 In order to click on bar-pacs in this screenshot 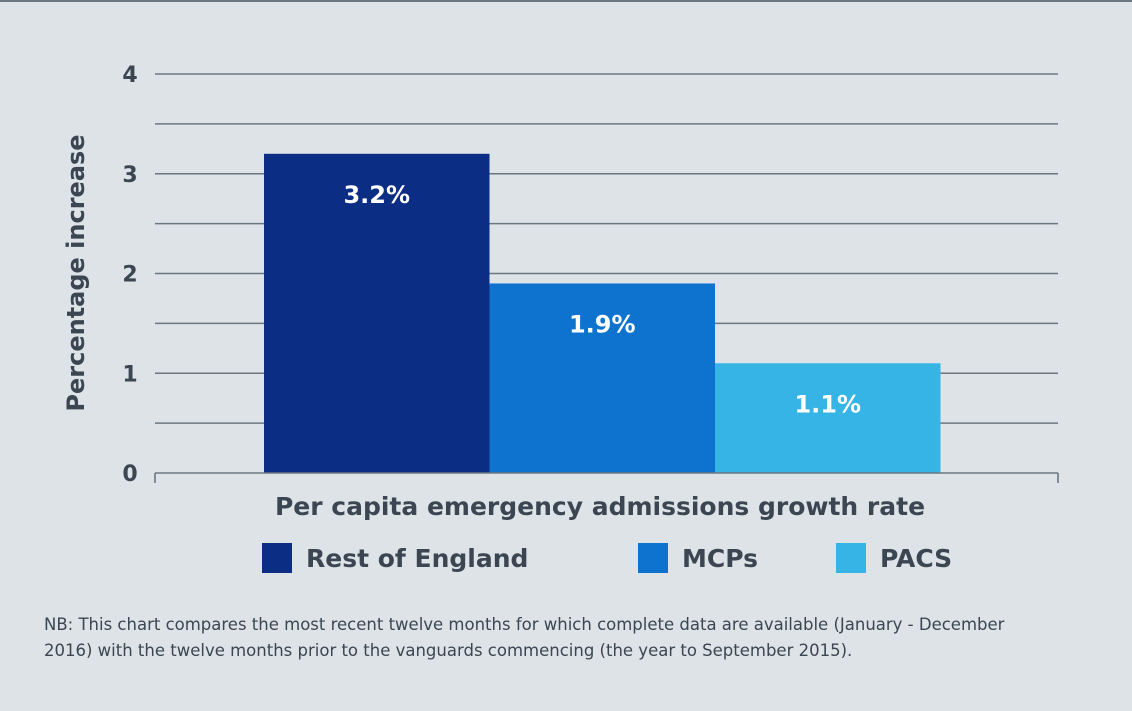, I will do `click(828, 418)`.